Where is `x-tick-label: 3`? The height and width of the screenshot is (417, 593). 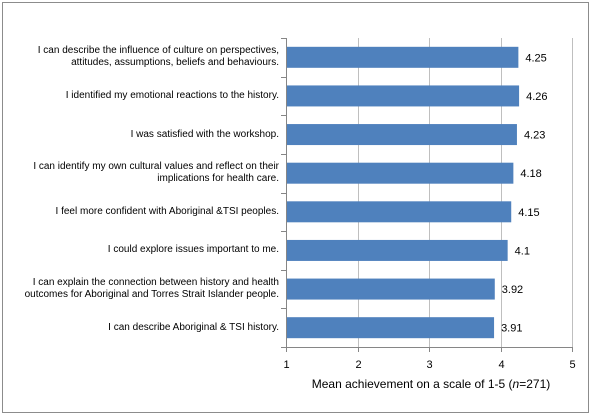 x-tick-label: 3 is located at coordinates (429, 365).